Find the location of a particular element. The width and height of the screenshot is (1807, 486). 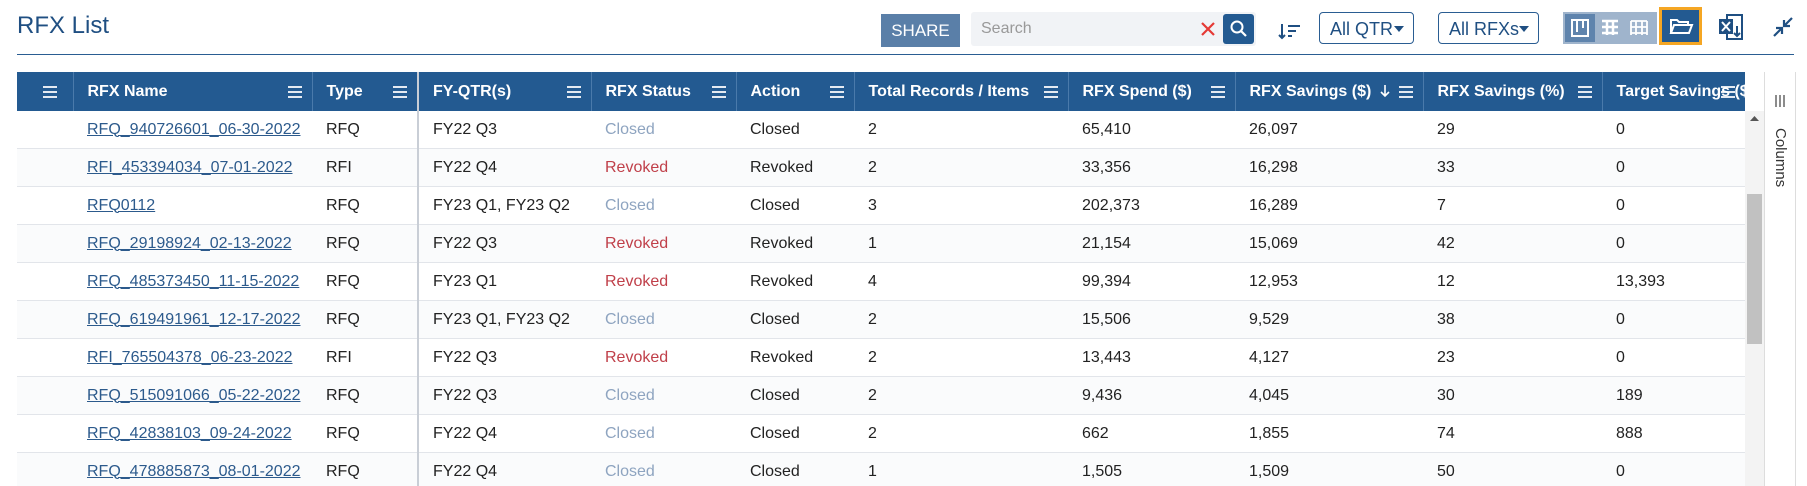

table-cell: 4,045 is located at coordinates (1329, 395).